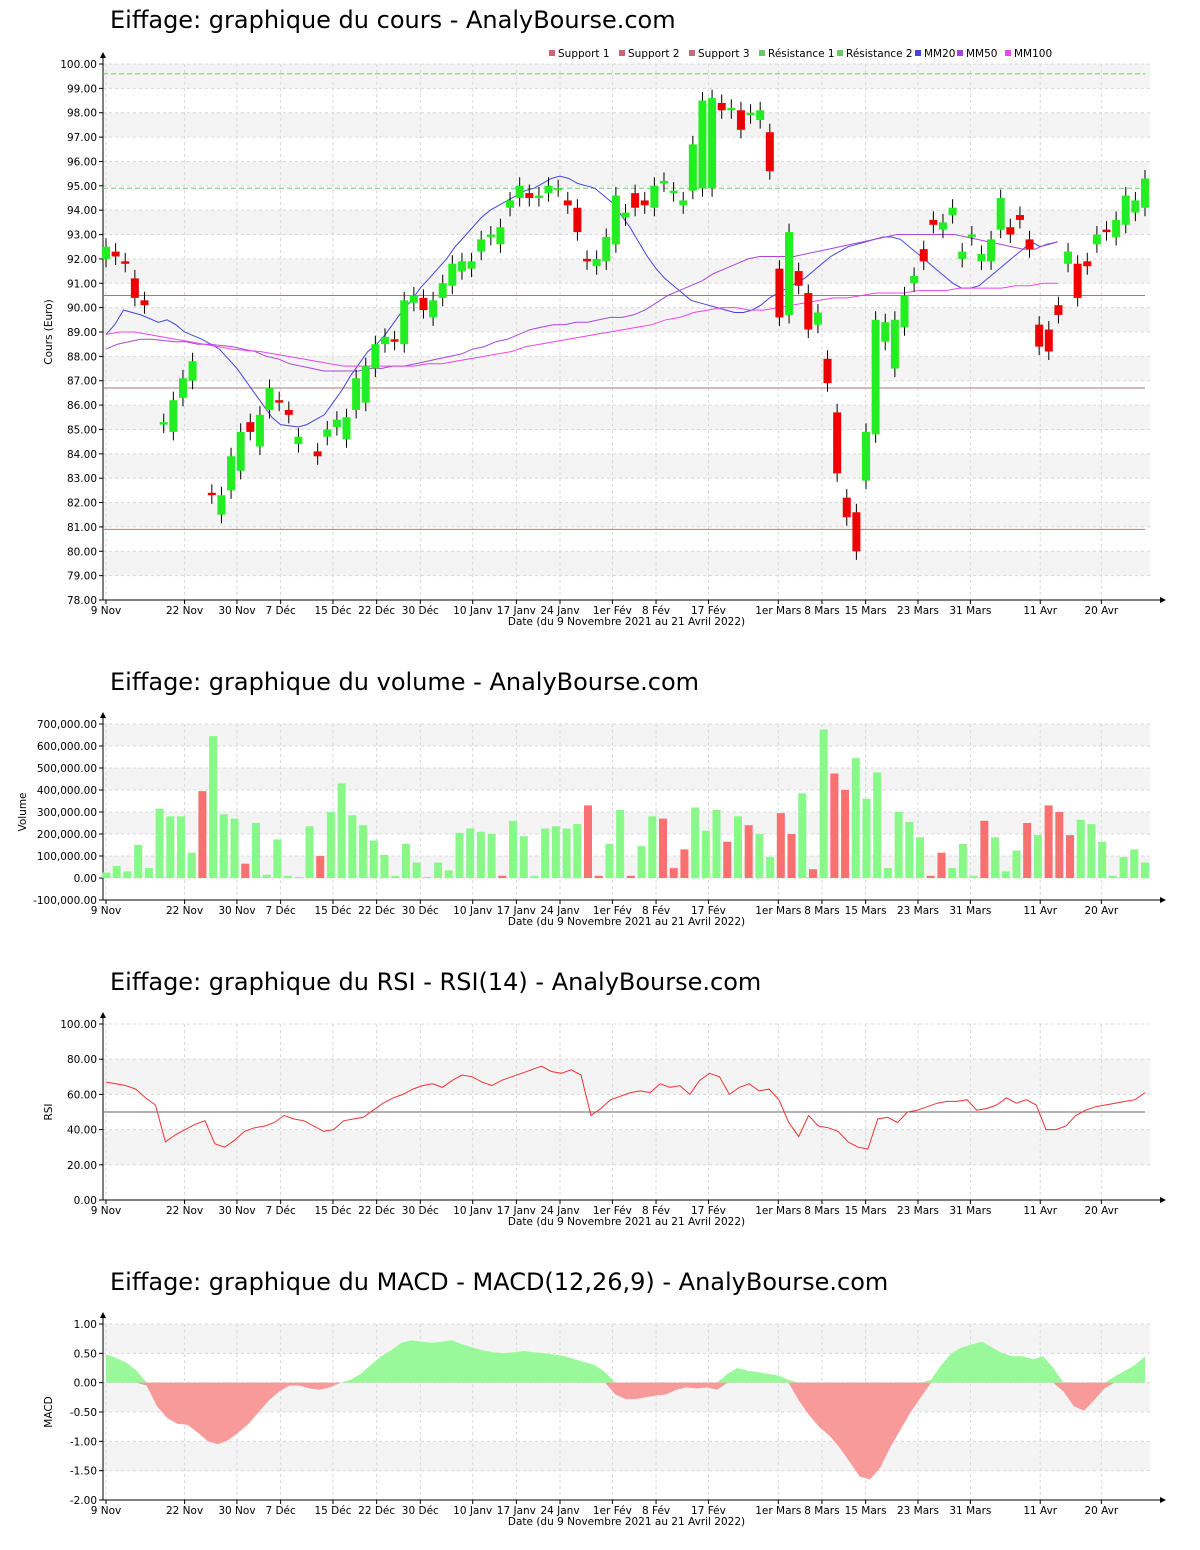 Image resolution: width=1200 pixels, height=1550 pixels. I want to click on price-legend-label: Support 1, so click(584, 54).